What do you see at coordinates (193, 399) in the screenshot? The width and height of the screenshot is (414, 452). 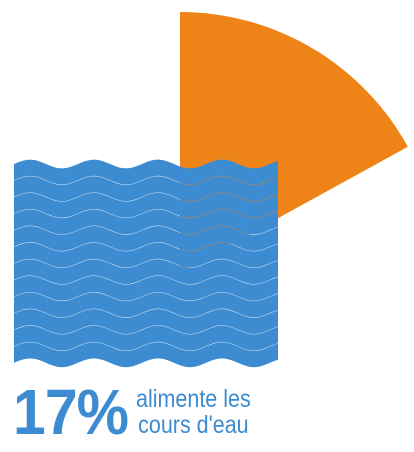 I see `description-line: alimente les` at bounding box center [193, 399].